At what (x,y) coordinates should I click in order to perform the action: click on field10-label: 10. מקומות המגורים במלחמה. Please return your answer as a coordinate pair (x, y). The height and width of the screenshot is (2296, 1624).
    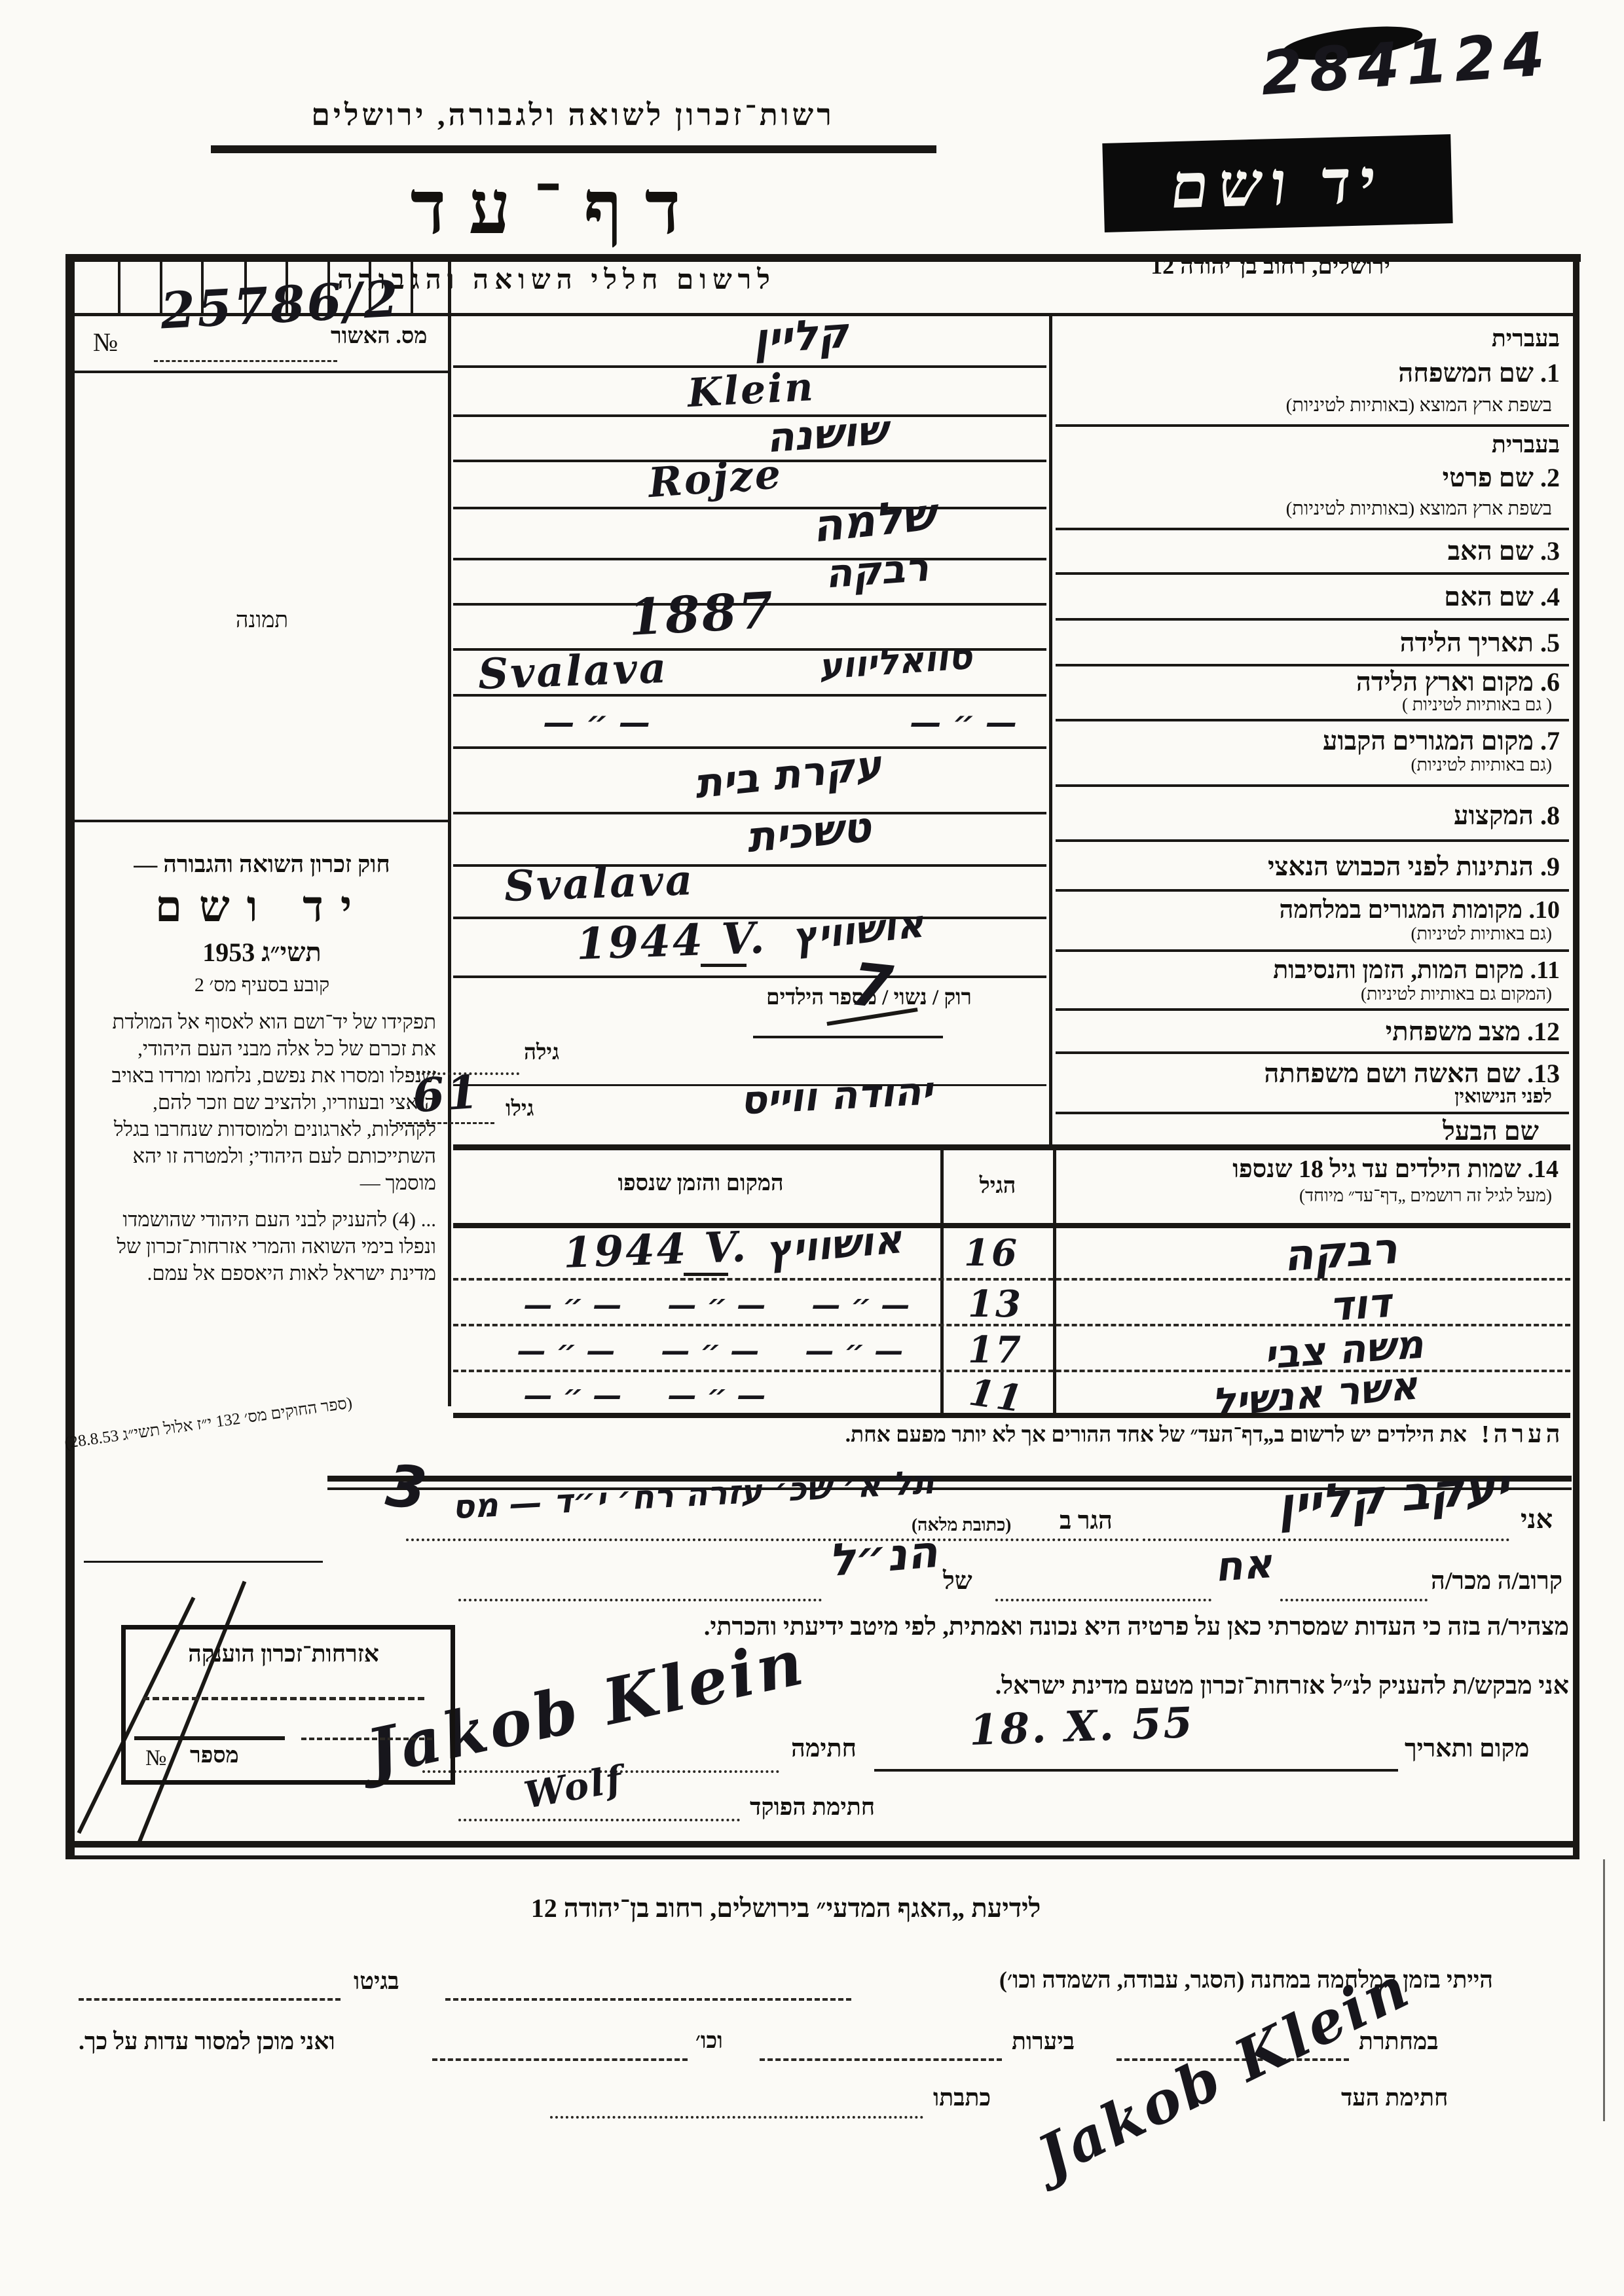
    Looking at the image, I should click on (1419, 910).